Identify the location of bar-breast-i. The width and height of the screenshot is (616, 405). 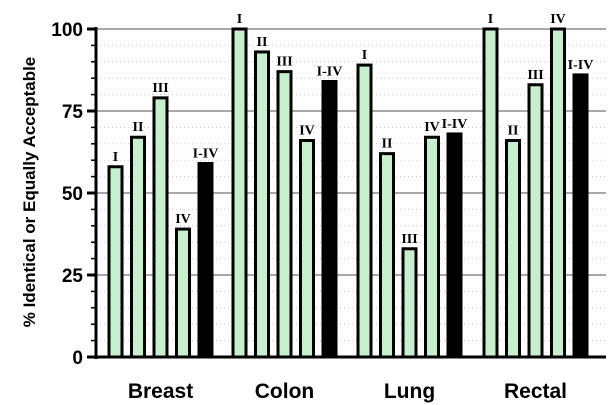
(115, 262).